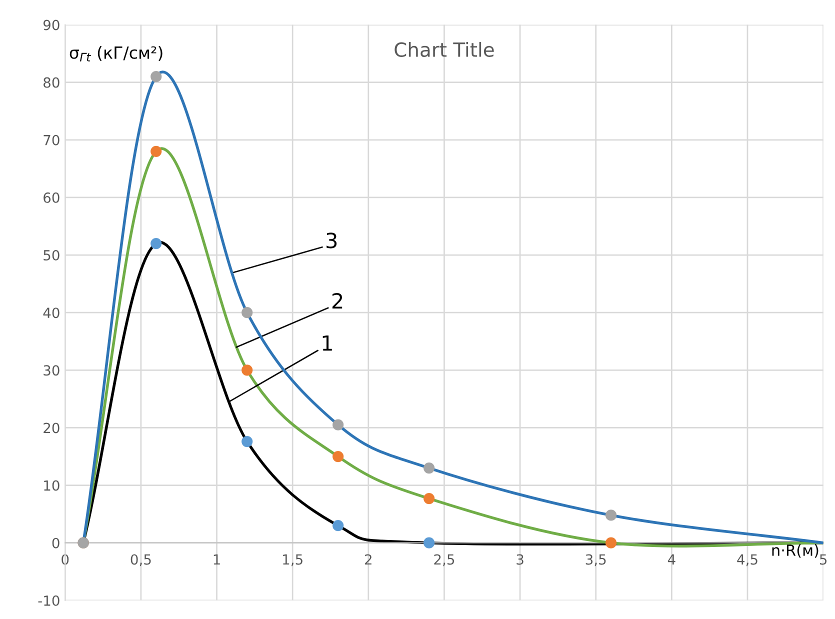 Image resolution: width=835 pixels, height=619 pixels. Describe the element at coordinates (52, 140) in the screenshot. I see `y-tick-label: 70` at that location.